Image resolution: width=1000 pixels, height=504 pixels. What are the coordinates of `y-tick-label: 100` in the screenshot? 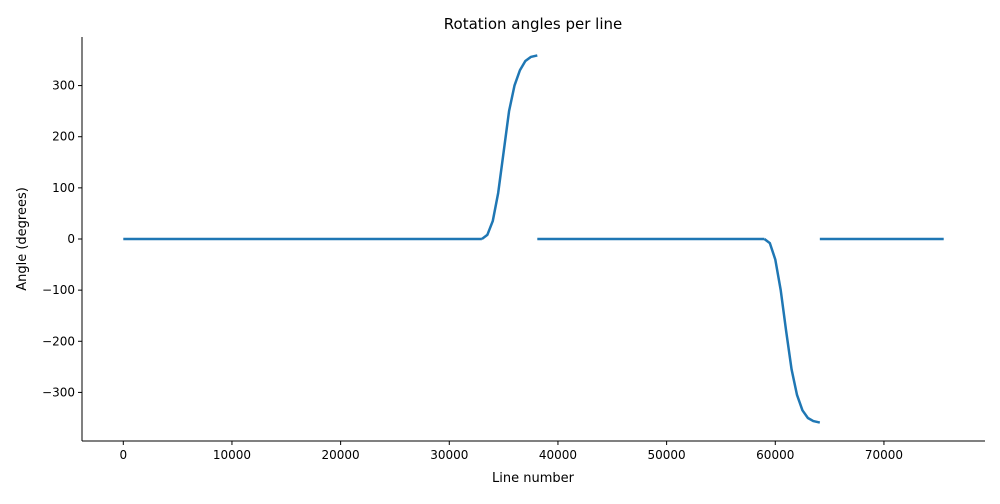 It's located at (63, 188).